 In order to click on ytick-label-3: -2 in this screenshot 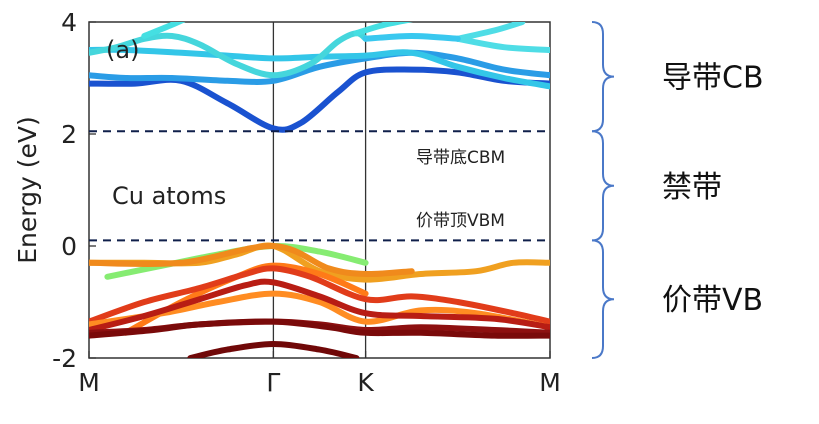, I will do `click(64, 358)`.